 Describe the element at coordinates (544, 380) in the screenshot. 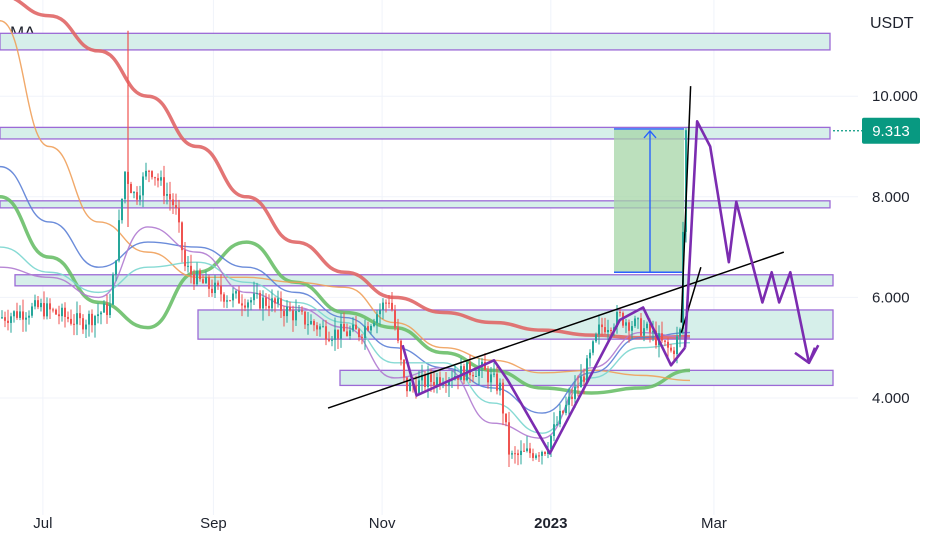

I see `pattern-path` at that location.